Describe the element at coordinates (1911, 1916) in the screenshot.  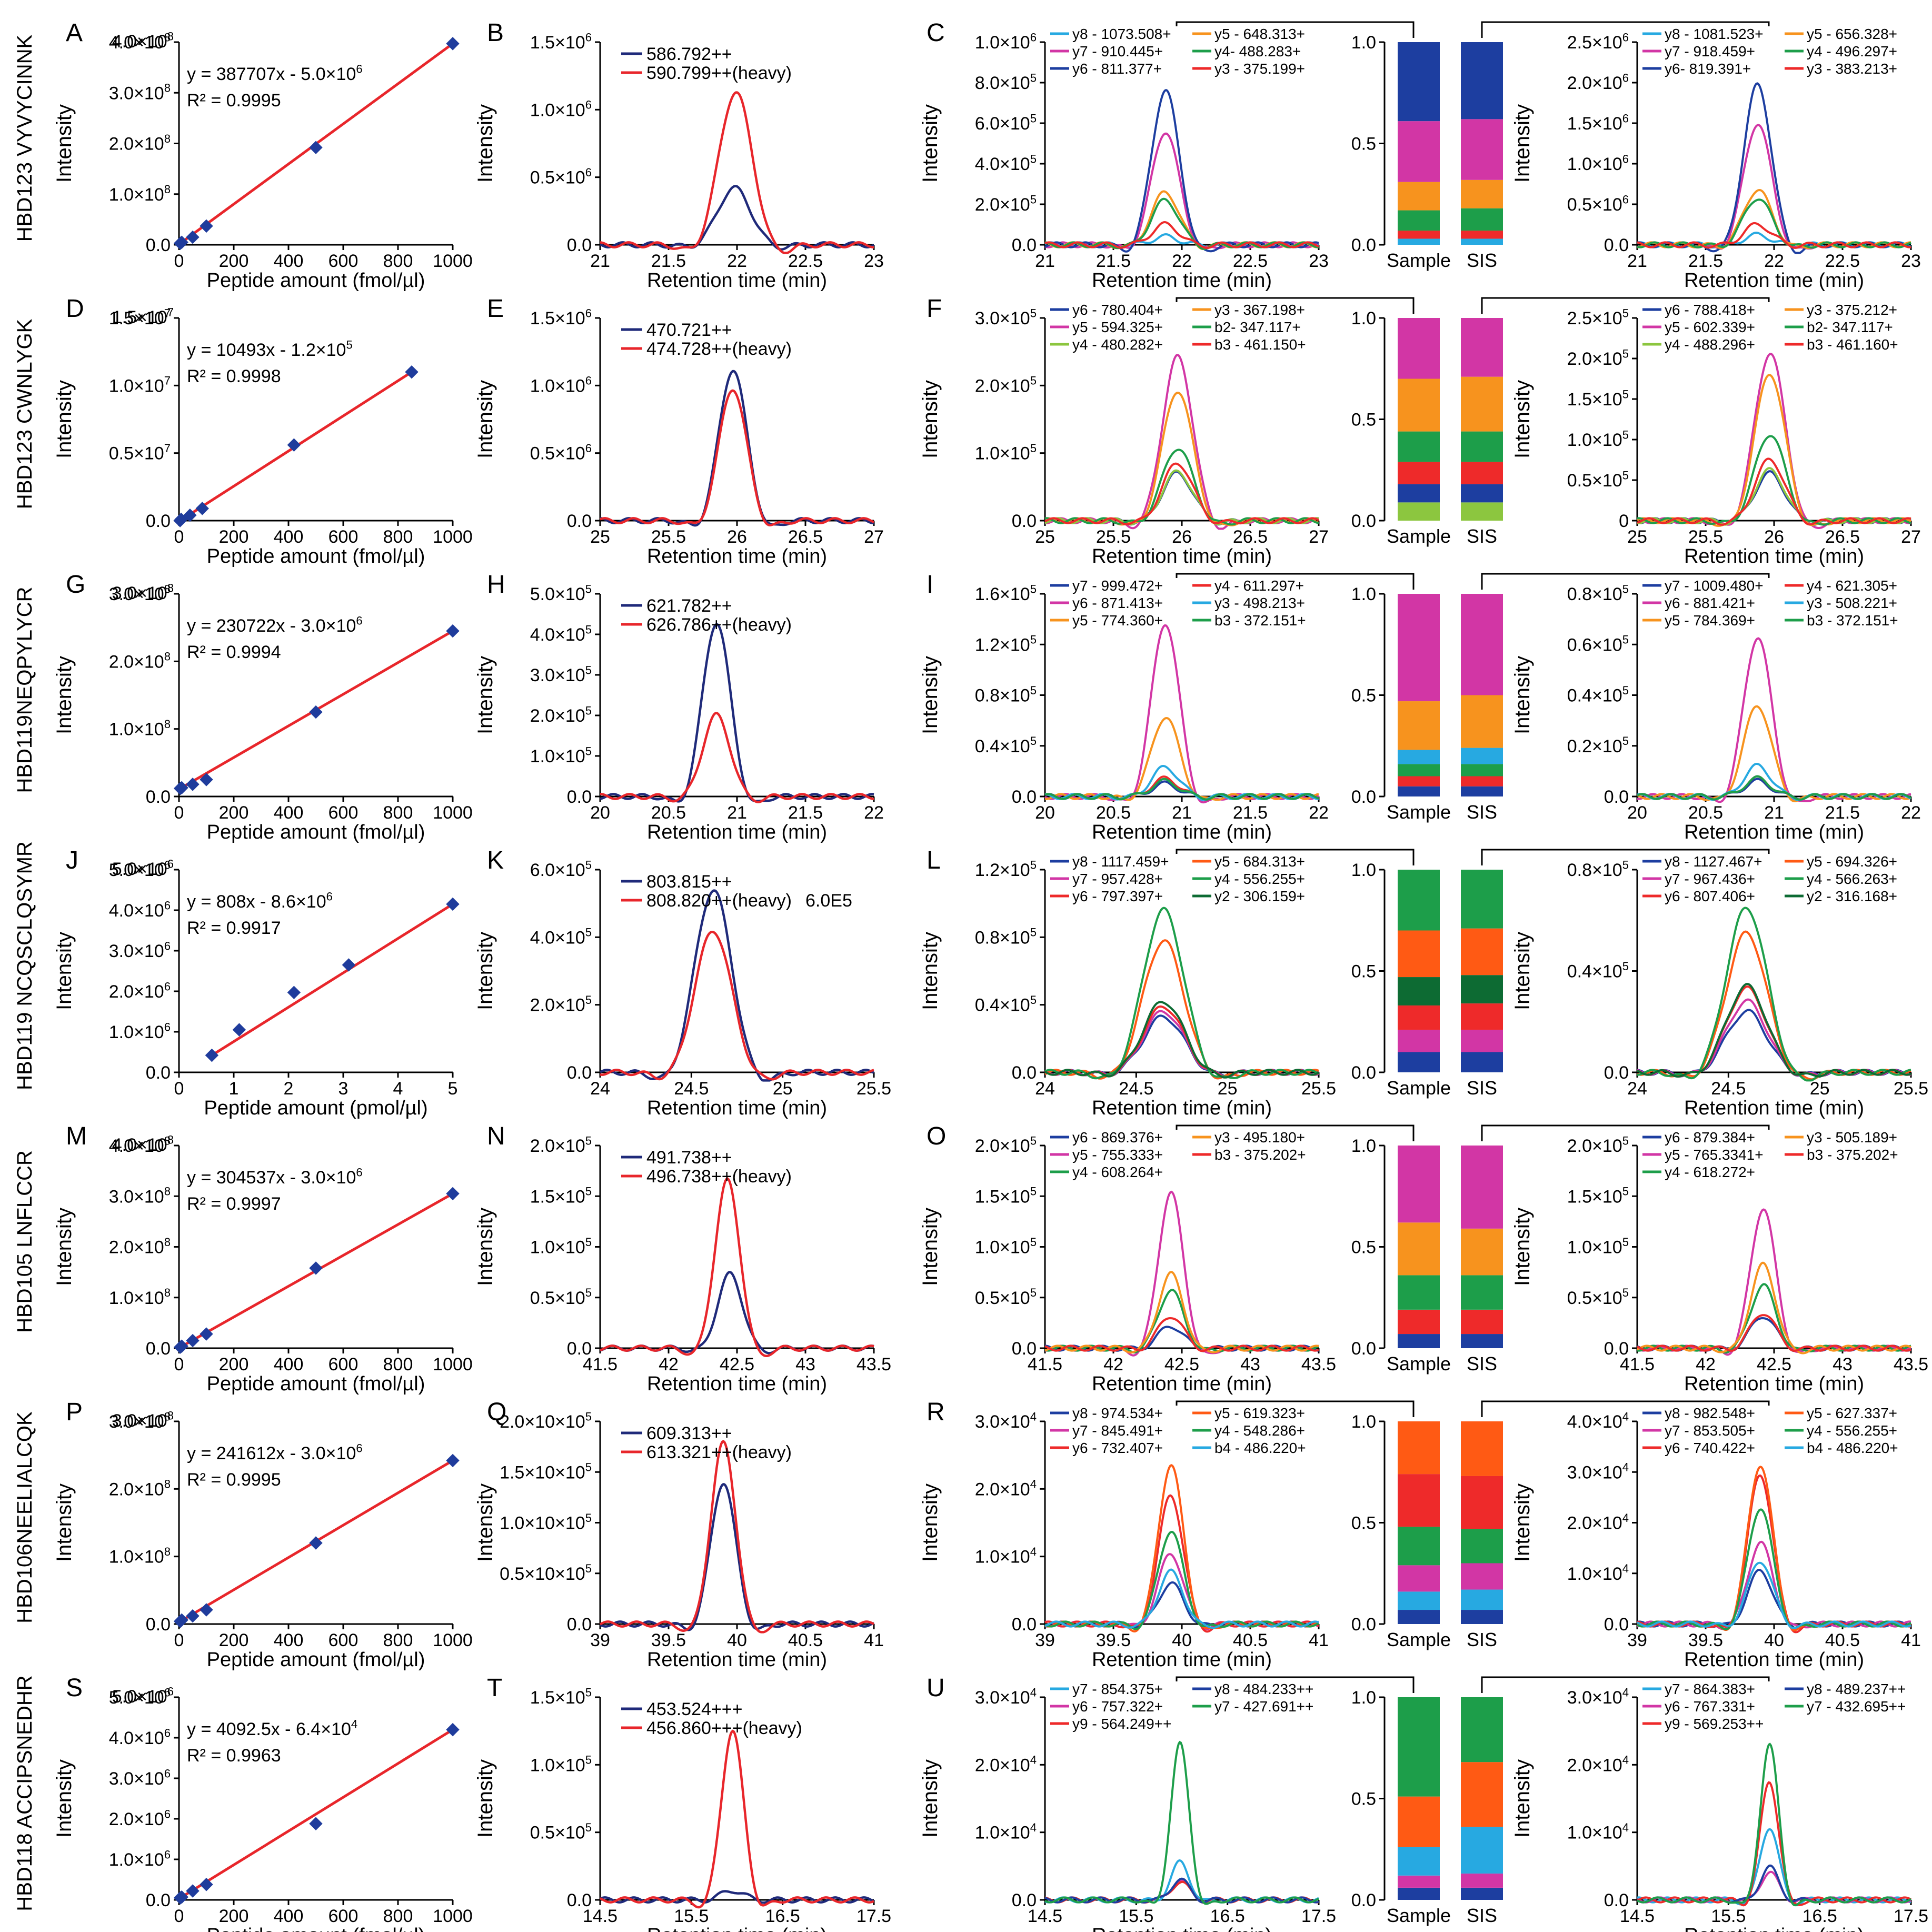
I see `transitions_sis-x-tick-label: 17.5` at that location.